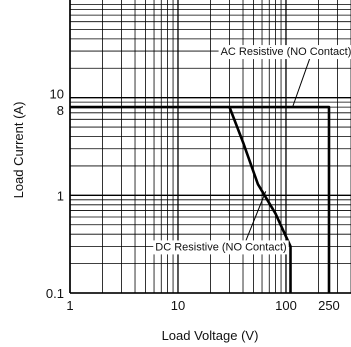 Image resolution: width=351 pixels, height=347 pixels. I want to click on y-tick-label: 10, so click(57, 94).